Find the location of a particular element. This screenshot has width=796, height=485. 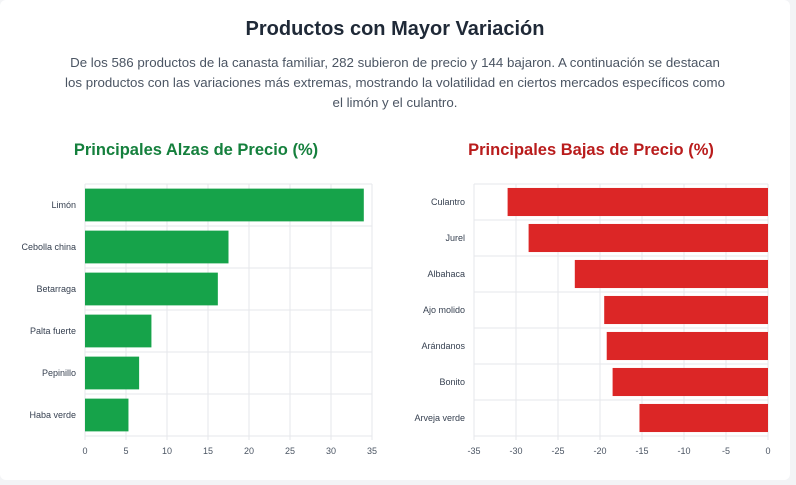

chart-title-decreases: Principales Bajas de Precio (%) is located at coordinates (591, 150).